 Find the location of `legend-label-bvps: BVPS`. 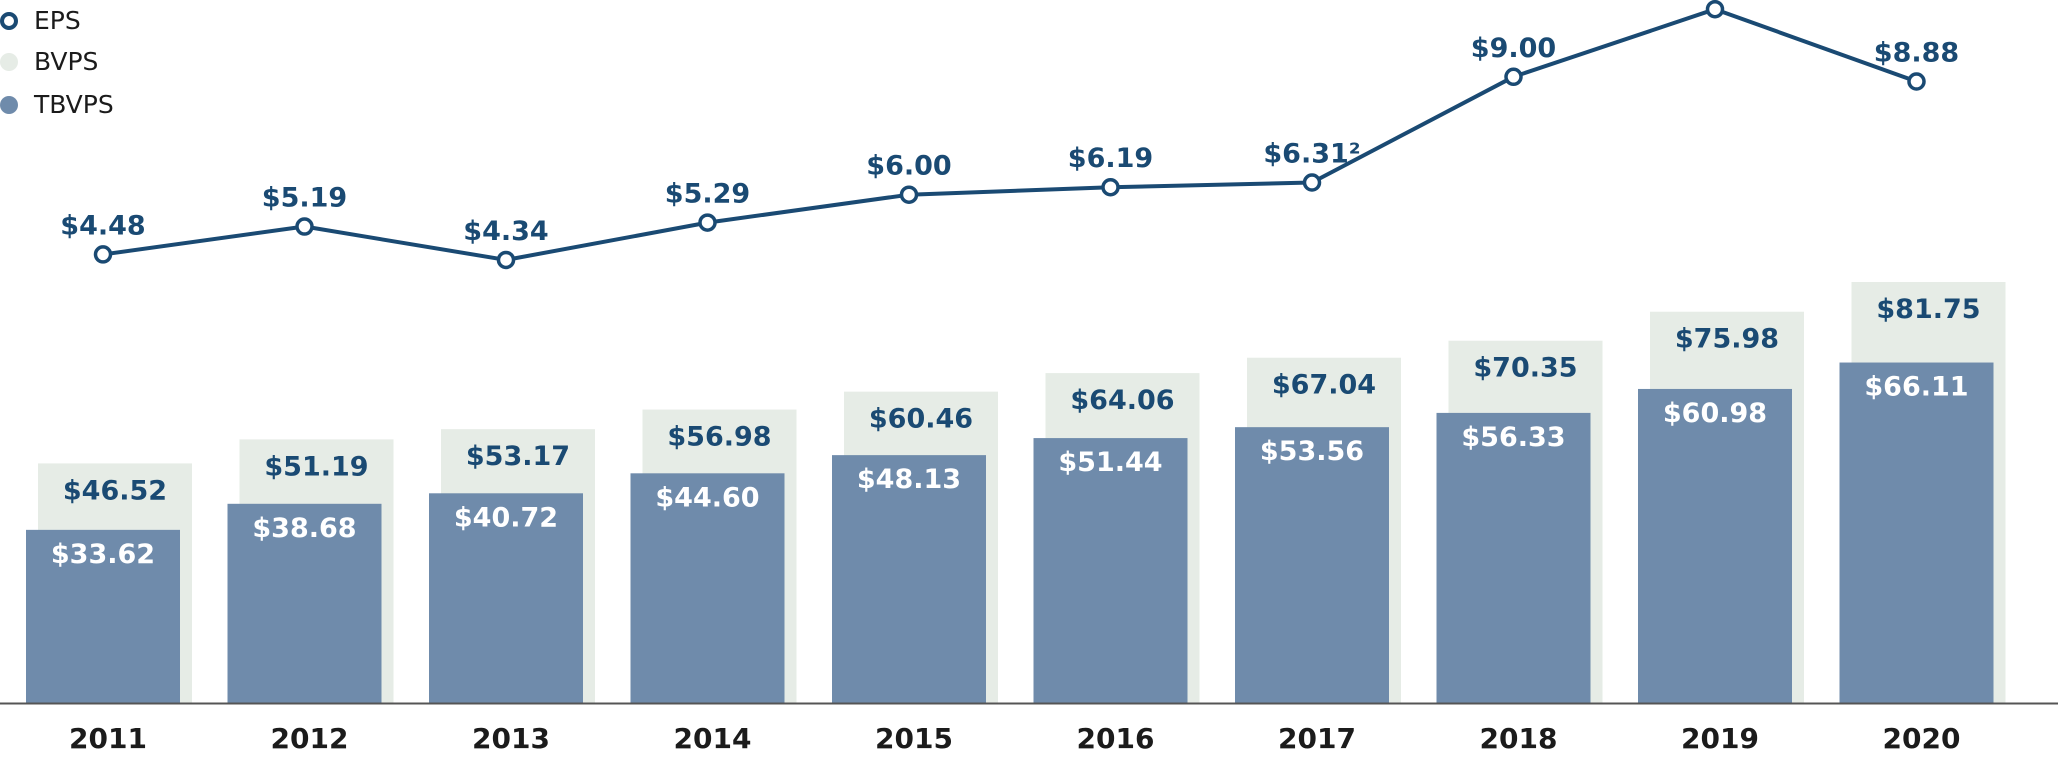

legend-label-bvps: BVPS is located at coordinates (66, 61).